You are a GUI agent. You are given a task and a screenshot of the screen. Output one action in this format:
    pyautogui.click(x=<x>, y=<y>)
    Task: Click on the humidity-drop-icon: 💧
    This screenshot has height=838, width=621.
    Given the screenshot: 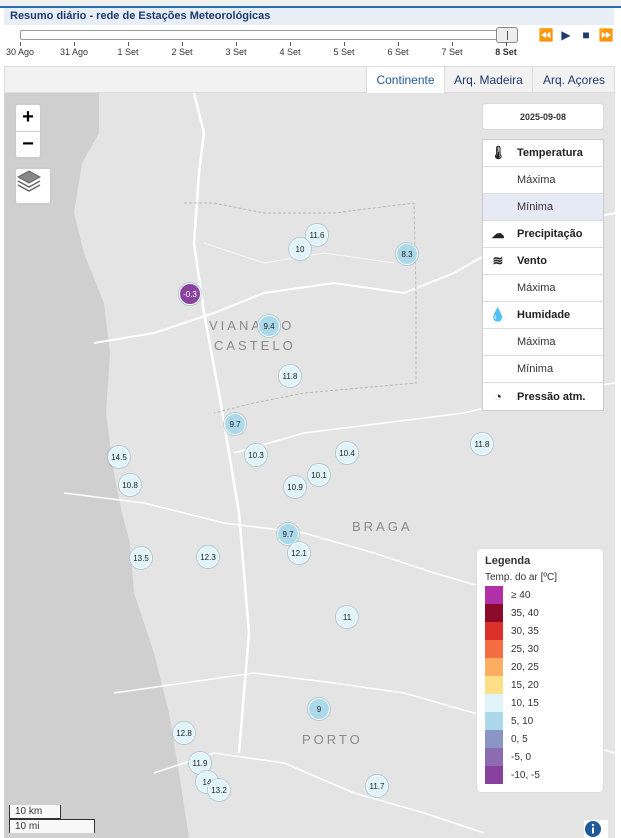 What is the action you would take?
    pyautogui.click(x=498, y=314)
    